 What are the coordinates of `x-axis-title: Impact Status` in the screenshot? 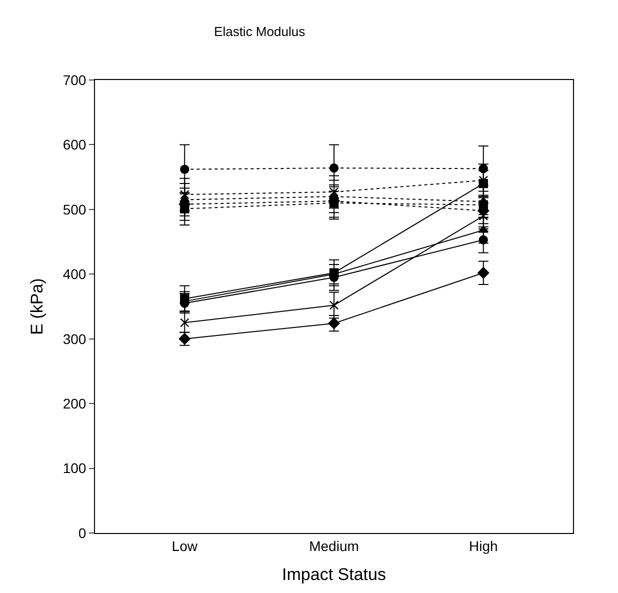 It's located at (334, 574).